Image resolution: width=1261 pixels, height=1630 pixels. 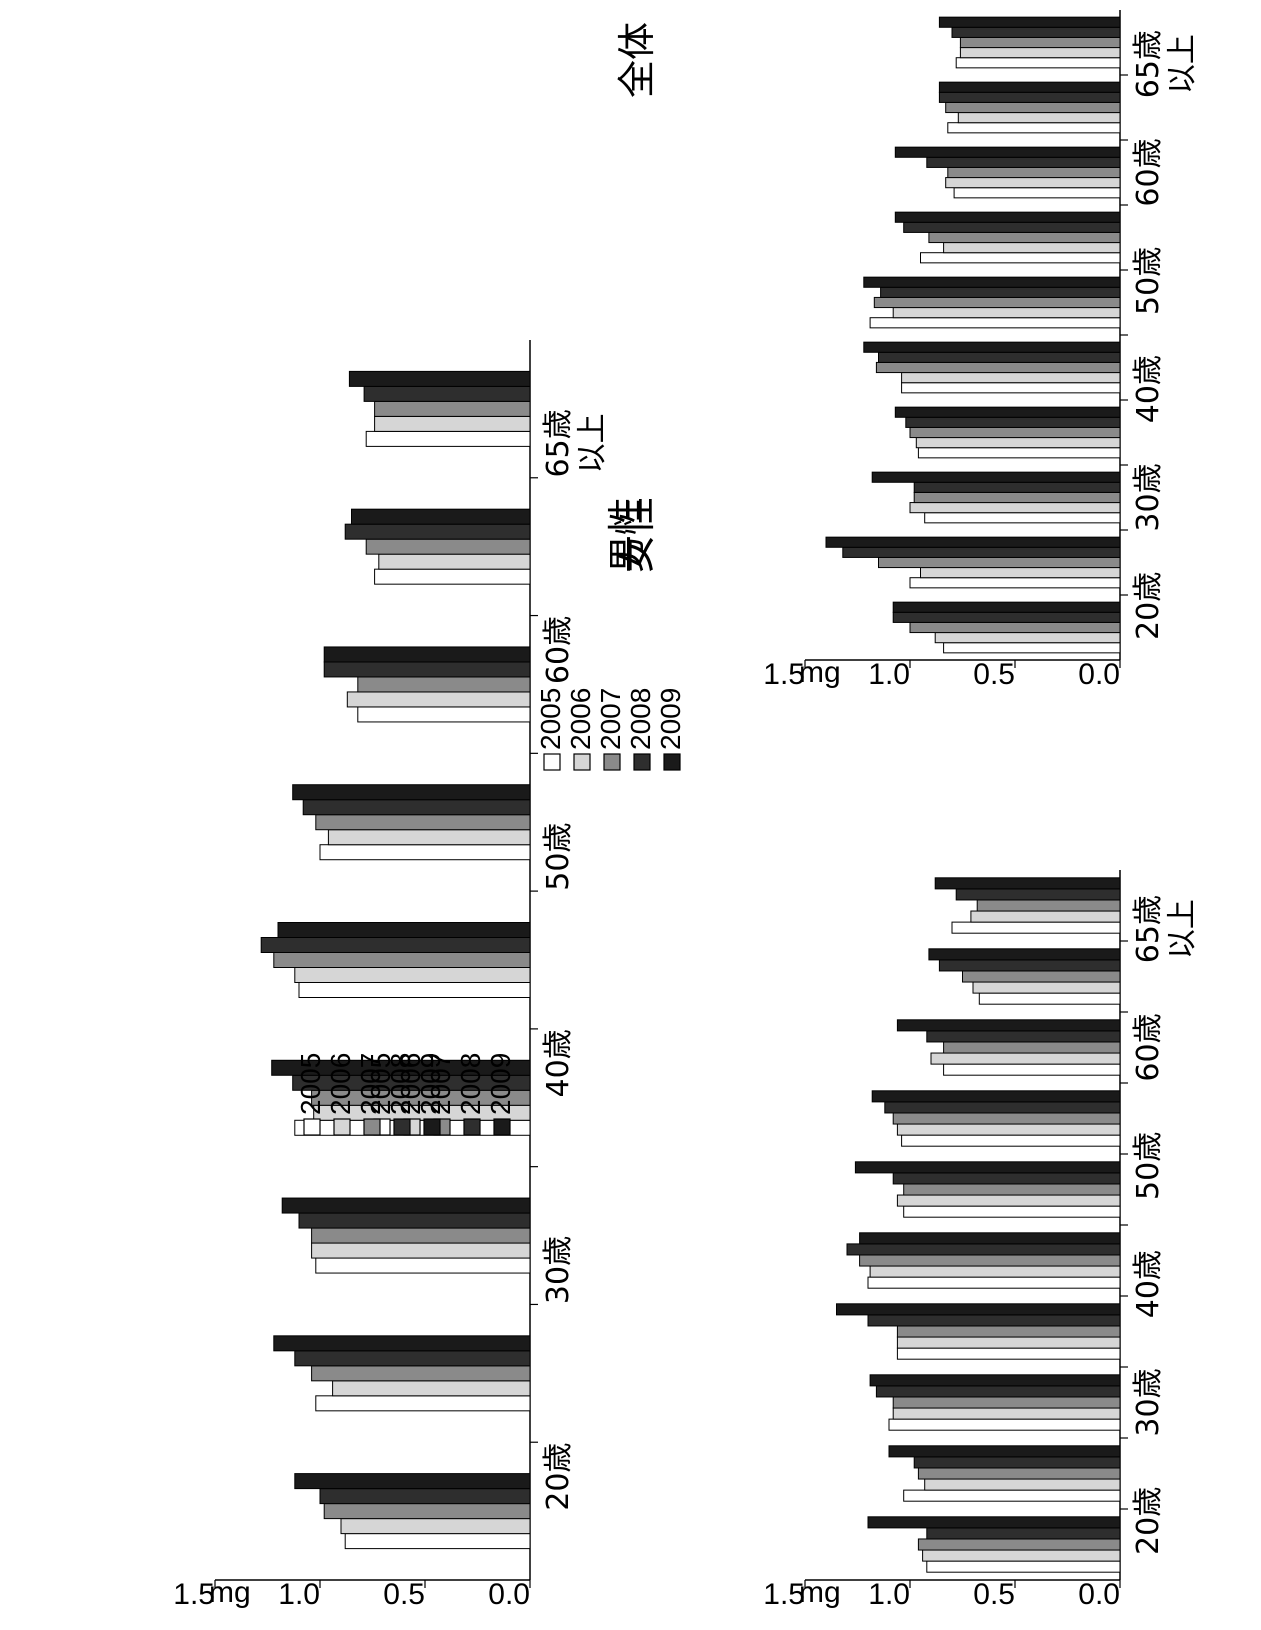 I want to click on category-label: 30歳, so click(x=558, y=1270).